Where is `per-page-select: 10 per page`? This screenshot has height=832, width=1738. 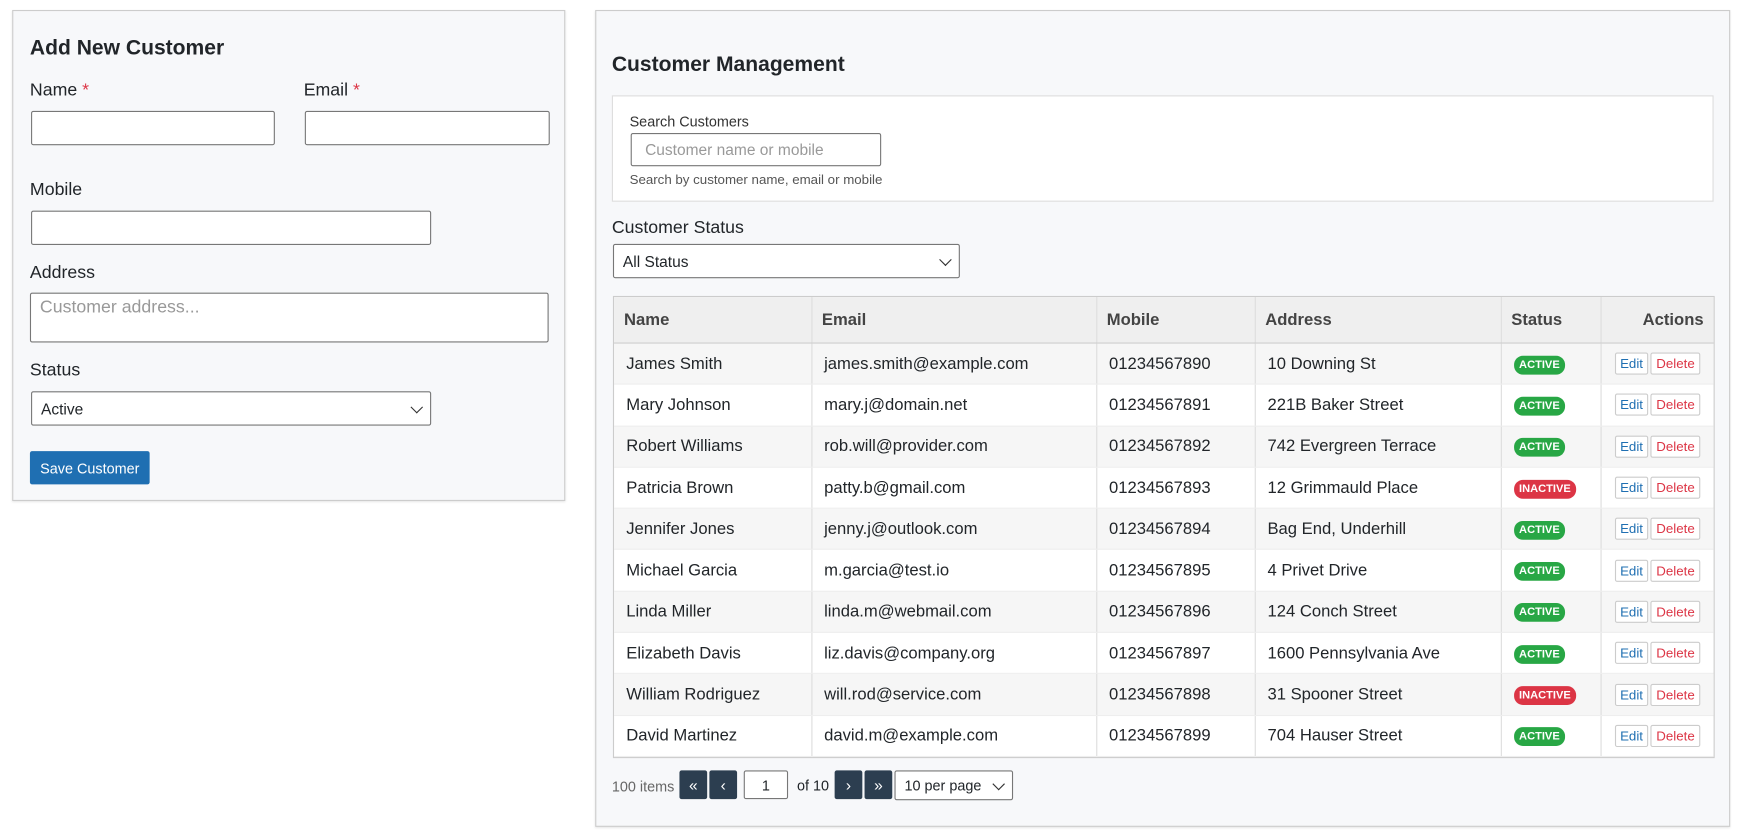
per-page-select: 10 per page is located at coordinates (954, 785).